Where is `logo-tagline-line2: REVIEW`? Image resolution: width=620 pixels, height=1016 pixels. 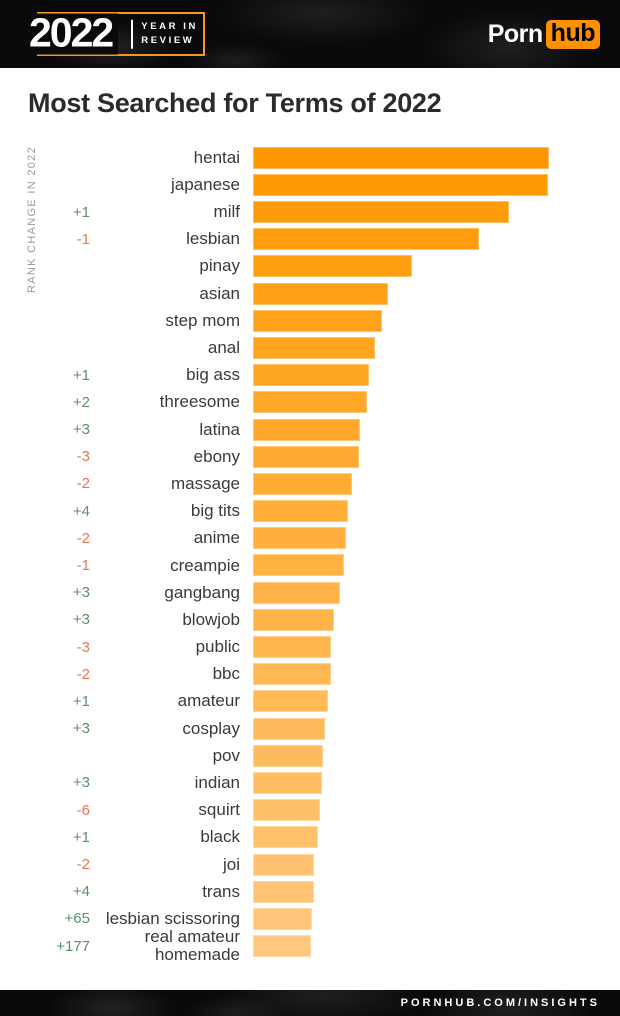
logo-tagline-line2: REVIEW is located at coordinates (168, 40).